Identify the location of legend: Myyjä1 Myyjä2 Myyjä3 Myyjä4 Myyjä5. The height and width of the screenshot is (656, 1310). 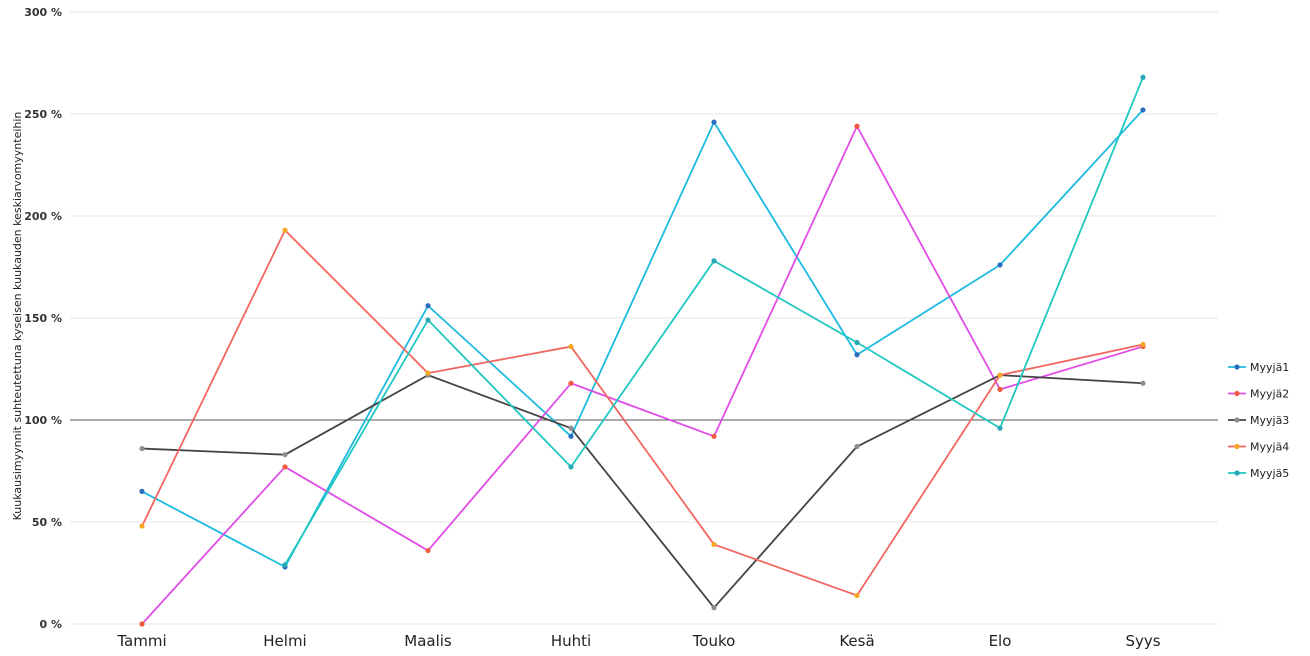
(1258, 420).